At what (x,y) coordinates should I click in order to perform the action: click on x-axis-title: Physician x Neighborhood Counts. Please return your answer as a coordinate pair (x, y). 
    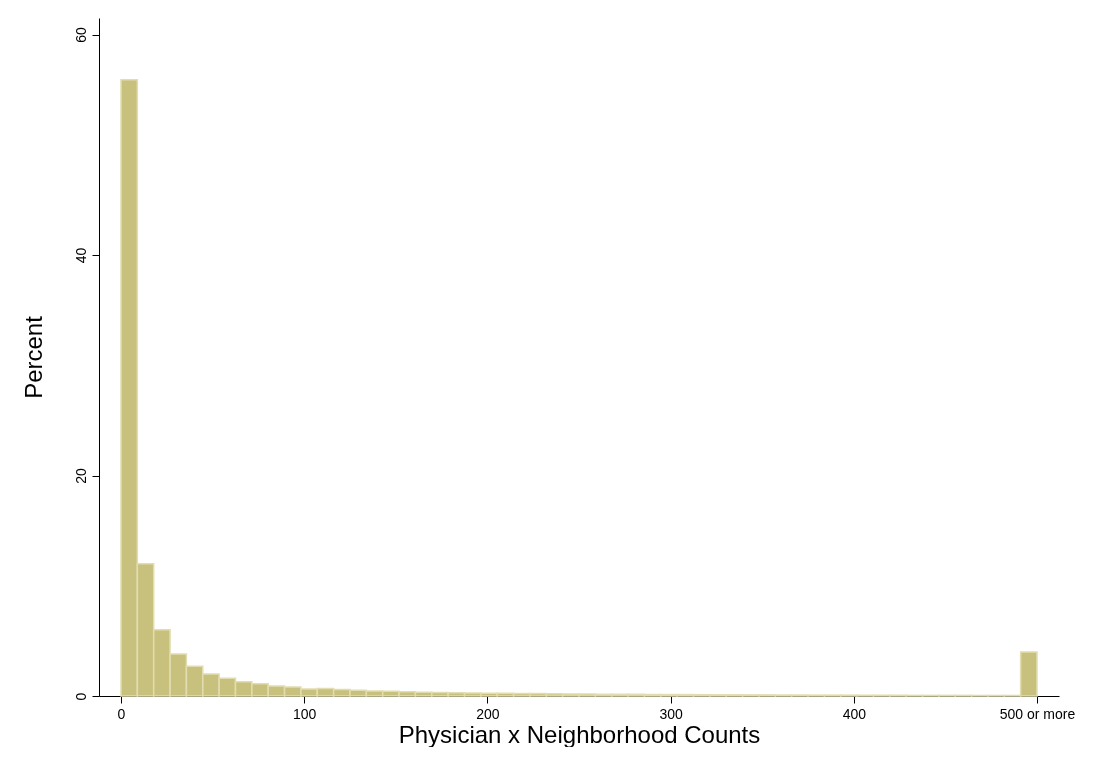
    Looking at the image, I should click on (579, 734).